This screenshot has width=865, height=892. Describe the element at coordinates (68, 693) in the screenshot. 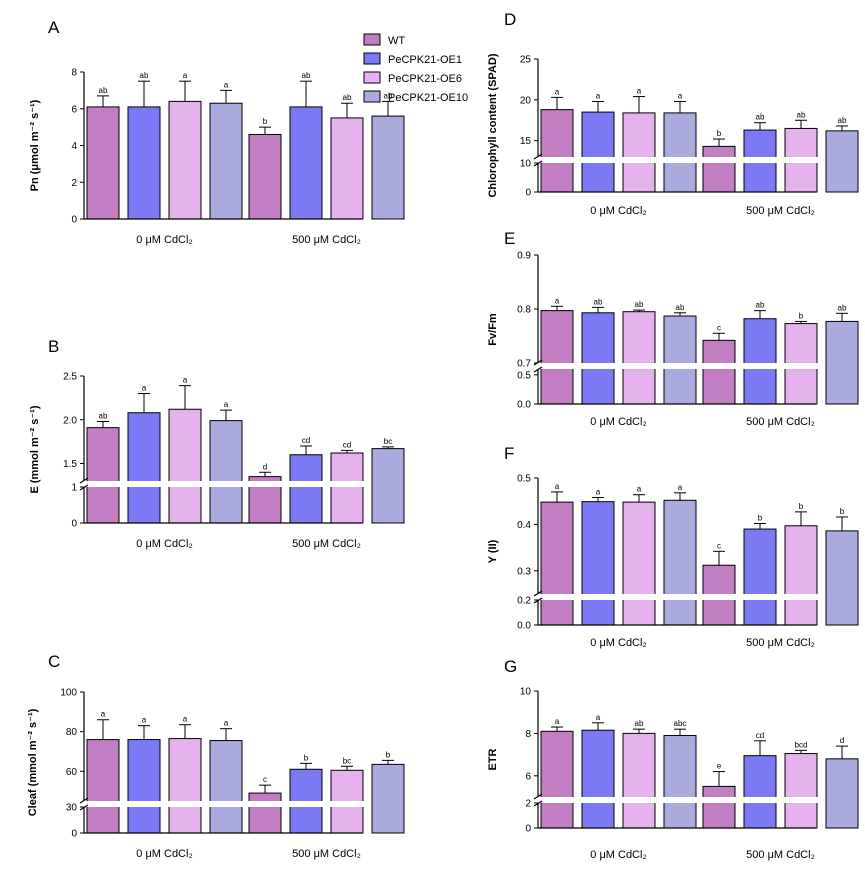

I see `y-tick-label: 100` at that location.